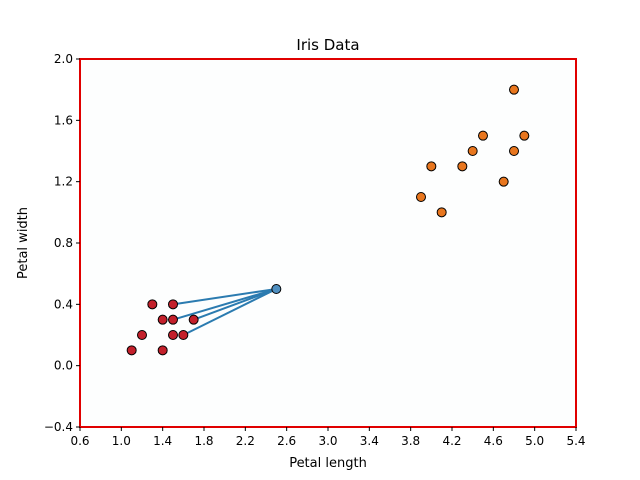  What do you see at coordinates (63, 366) in the screenshot?
I see `y-tick-label: 0.0` at bounding box center [63, 366].